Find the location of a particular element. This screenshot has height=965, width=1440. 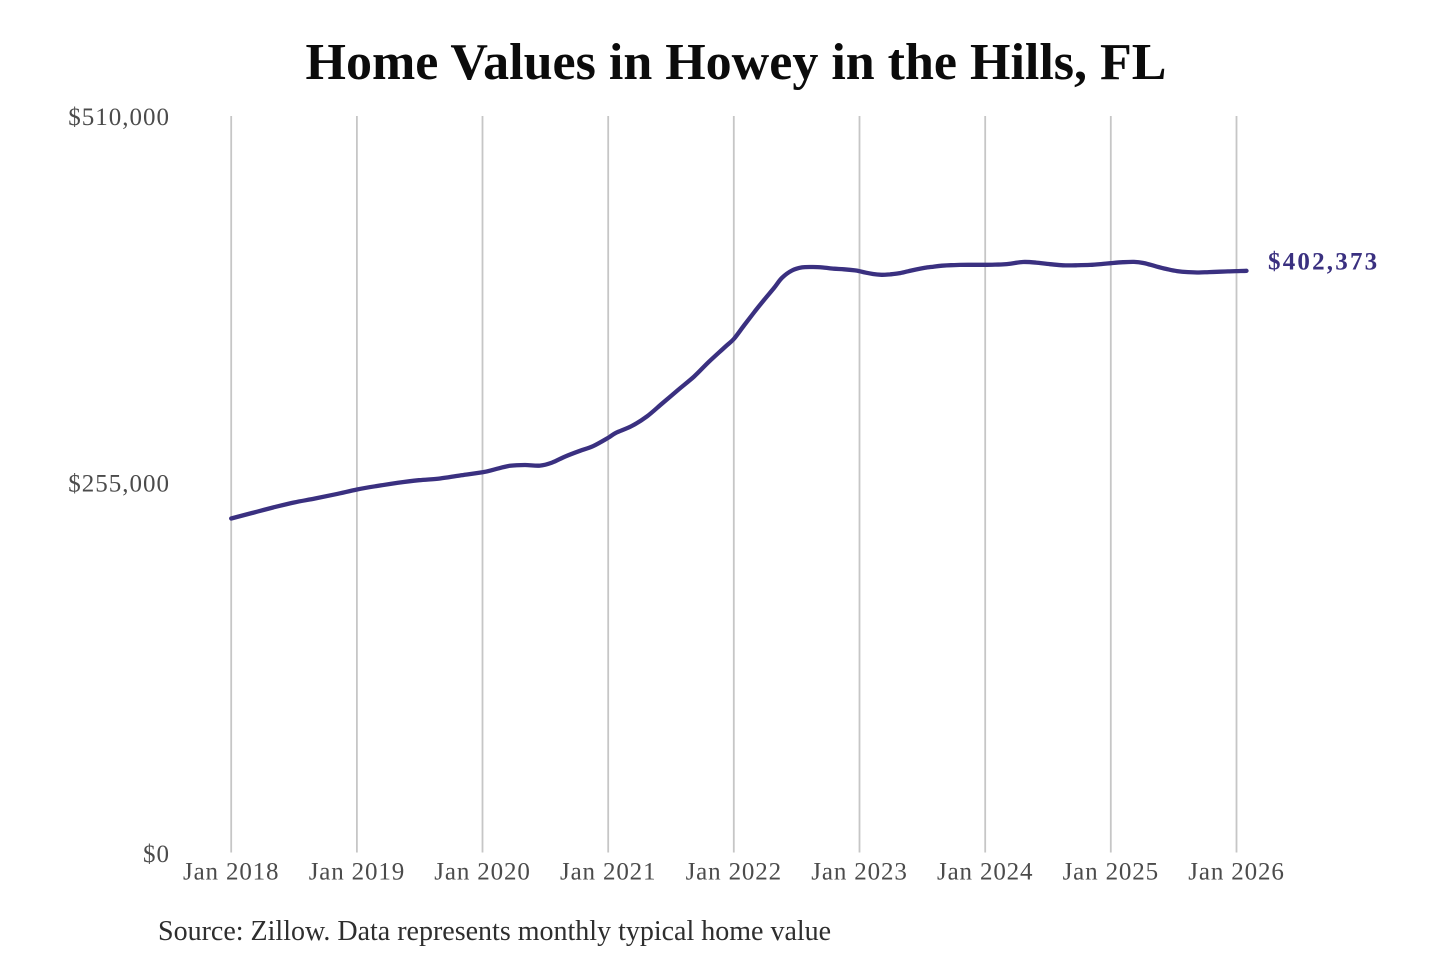

svg-text: Jan 2023 is located at coordinates (859, 872).